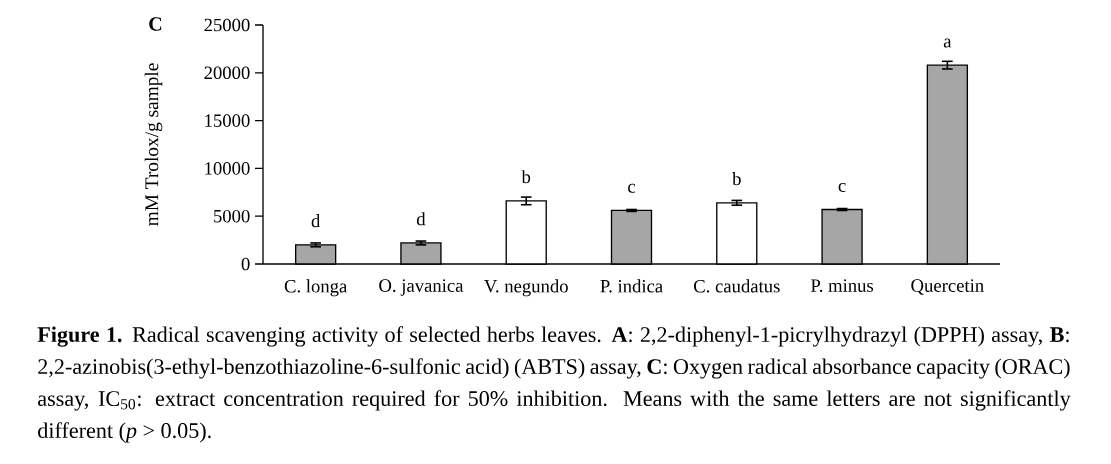 This screenshot has width=1111, height=464. I want to click on x-tick-label: P. indica, so click(631, 286).